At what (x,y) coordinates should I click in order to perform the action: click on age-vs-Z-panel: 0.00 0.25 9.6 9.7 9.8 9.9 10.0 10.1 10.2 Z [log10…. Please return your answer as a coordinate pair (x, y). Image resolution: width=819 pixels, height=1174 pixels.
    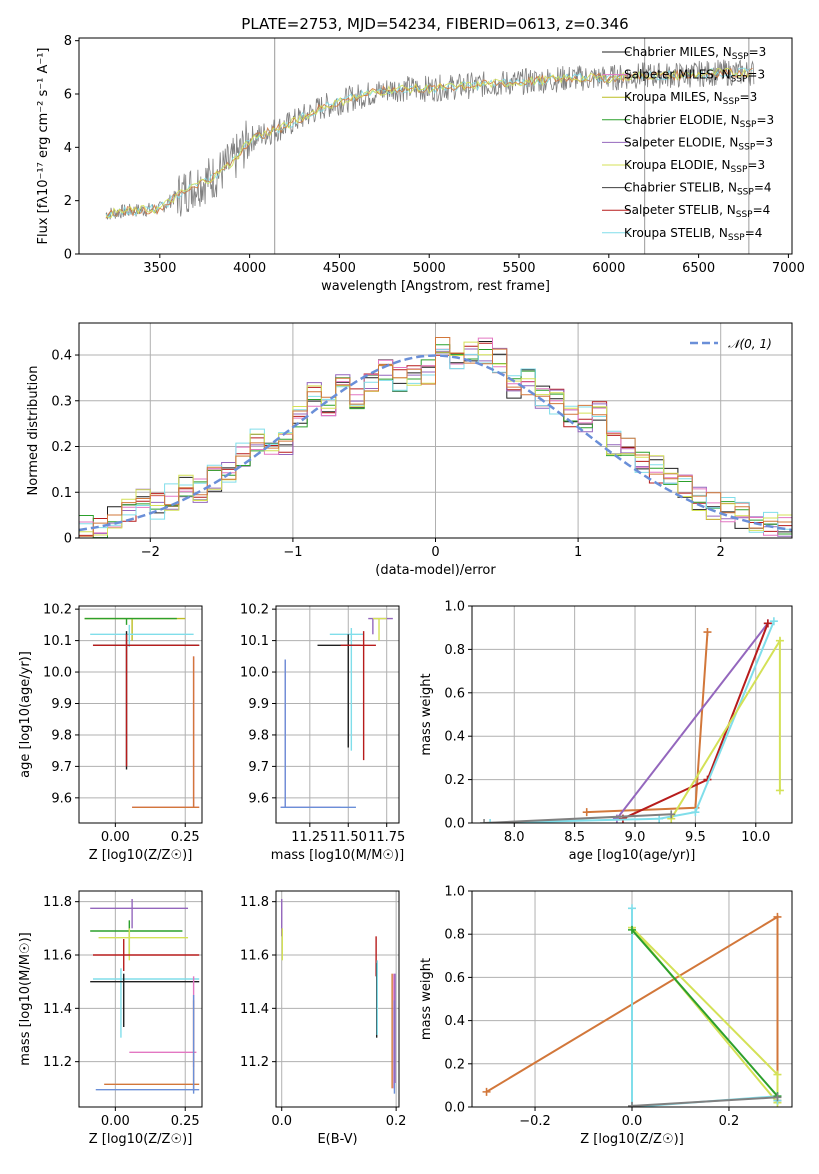
    Looking at the image, I should click on (110, 733).